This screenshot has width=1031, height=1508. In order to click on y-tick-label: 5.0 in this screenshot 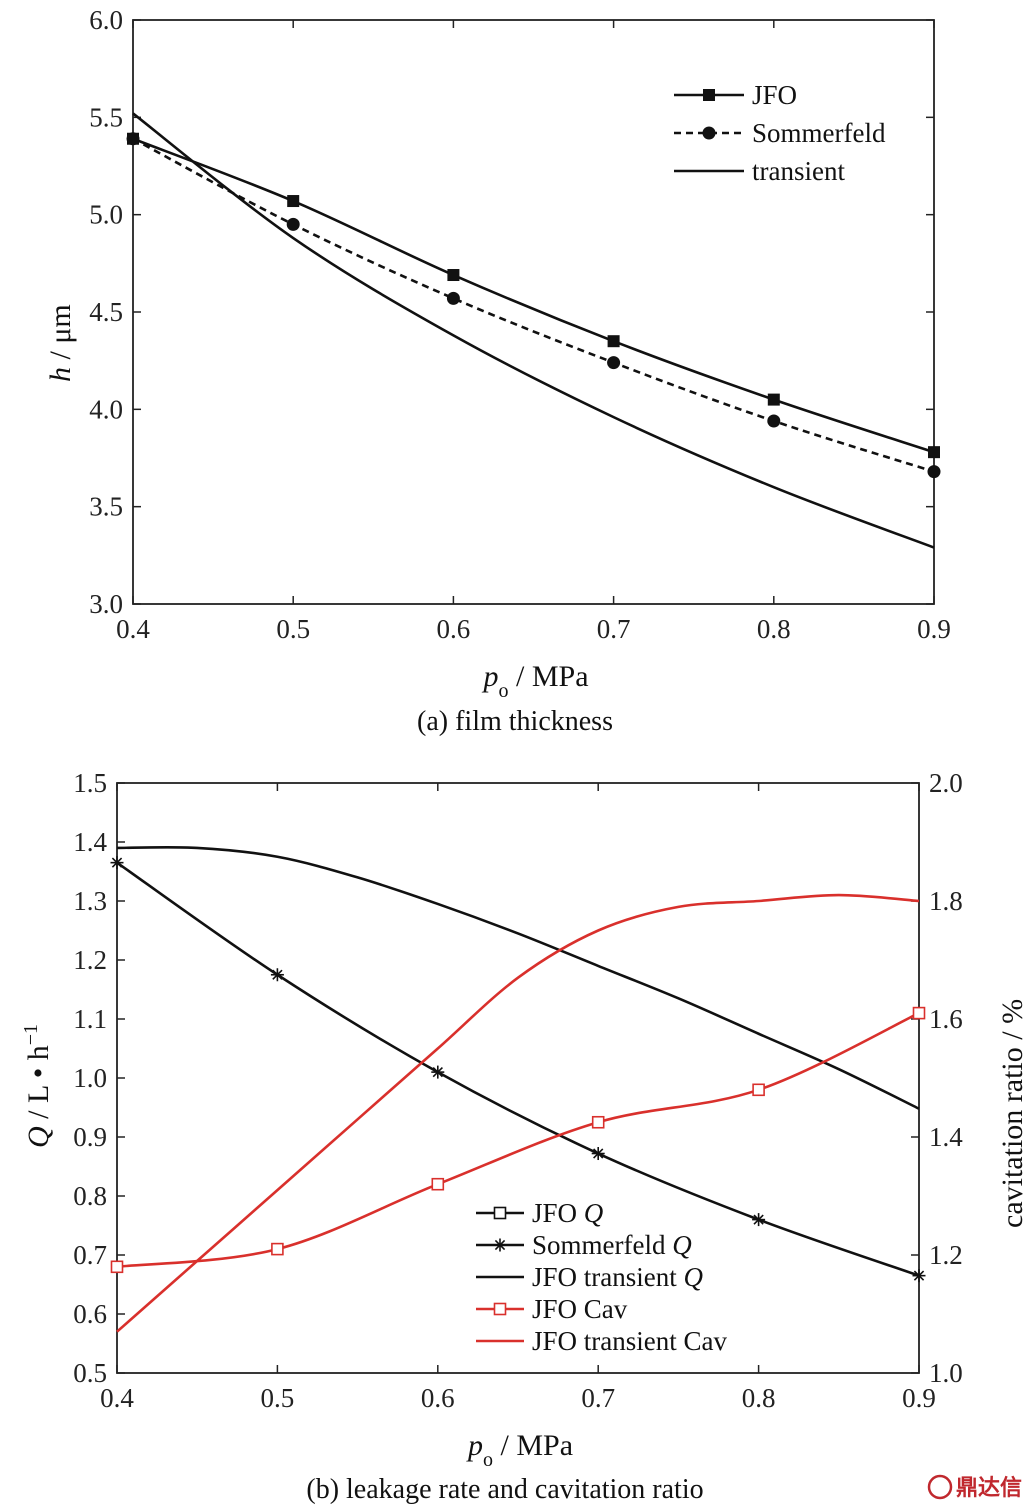, I will do `click(106, 215)`.